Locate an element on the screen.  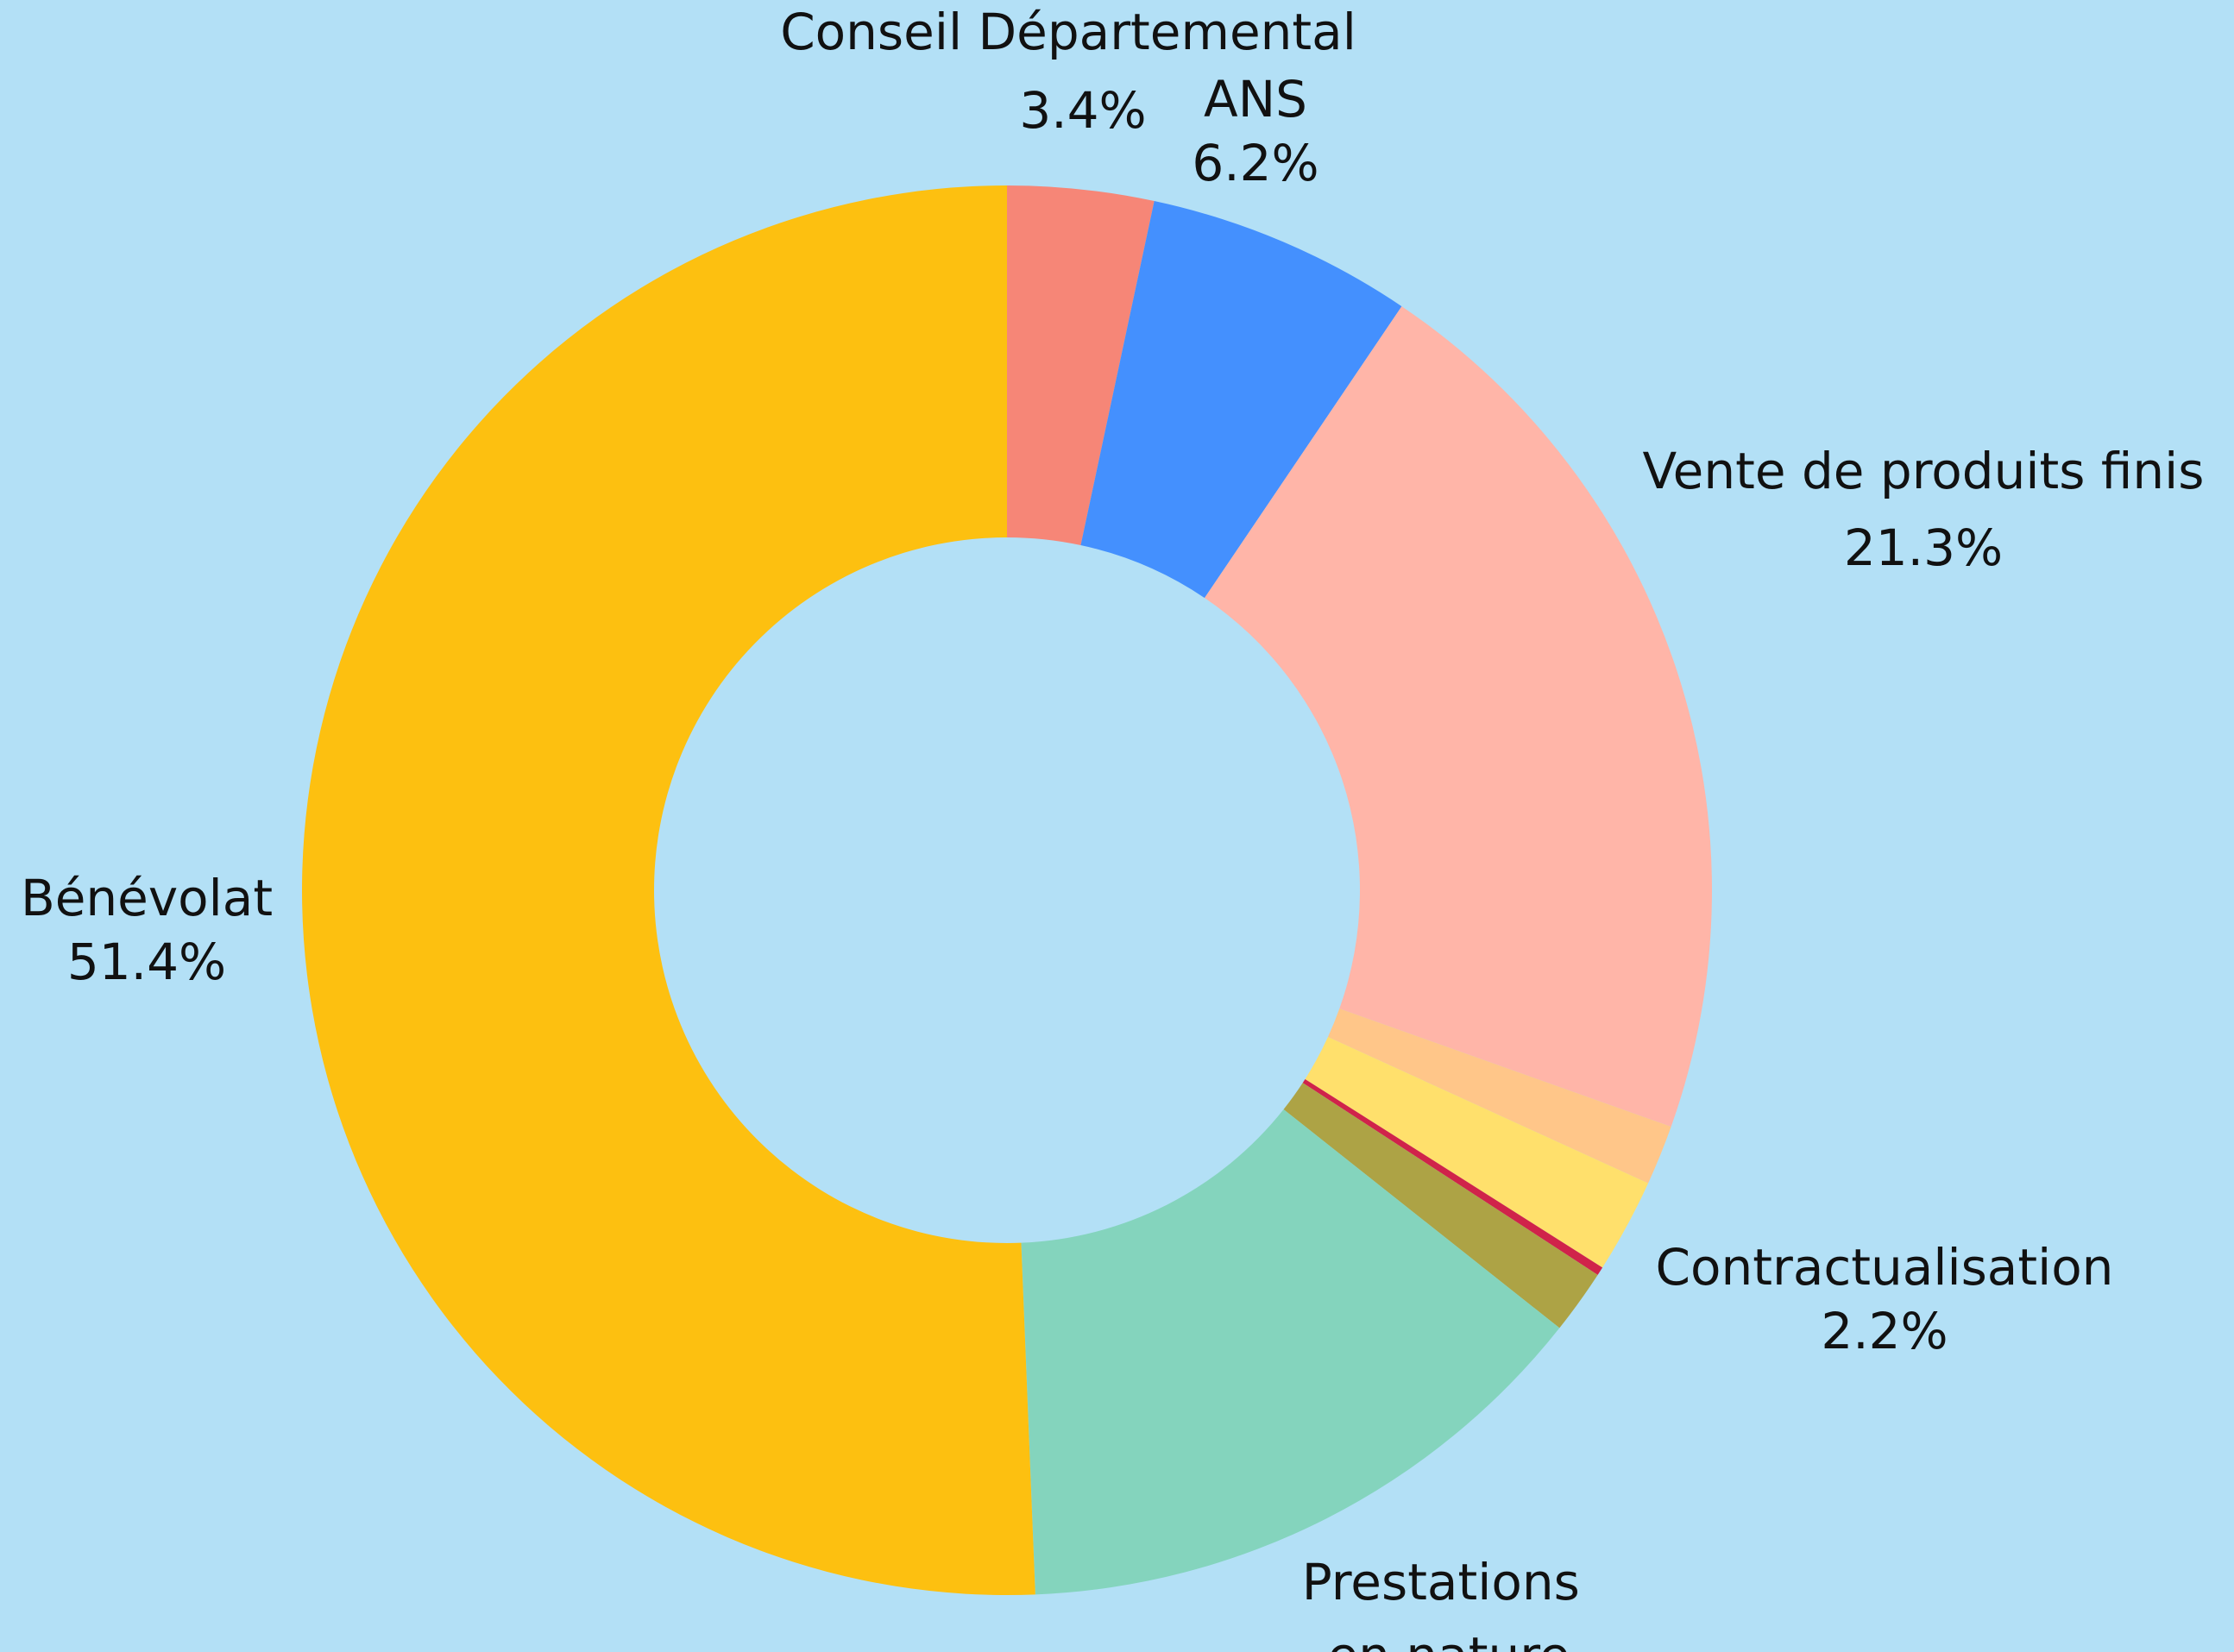
slice-label: Prestations en nature is located at coordinates (1448, 1602).